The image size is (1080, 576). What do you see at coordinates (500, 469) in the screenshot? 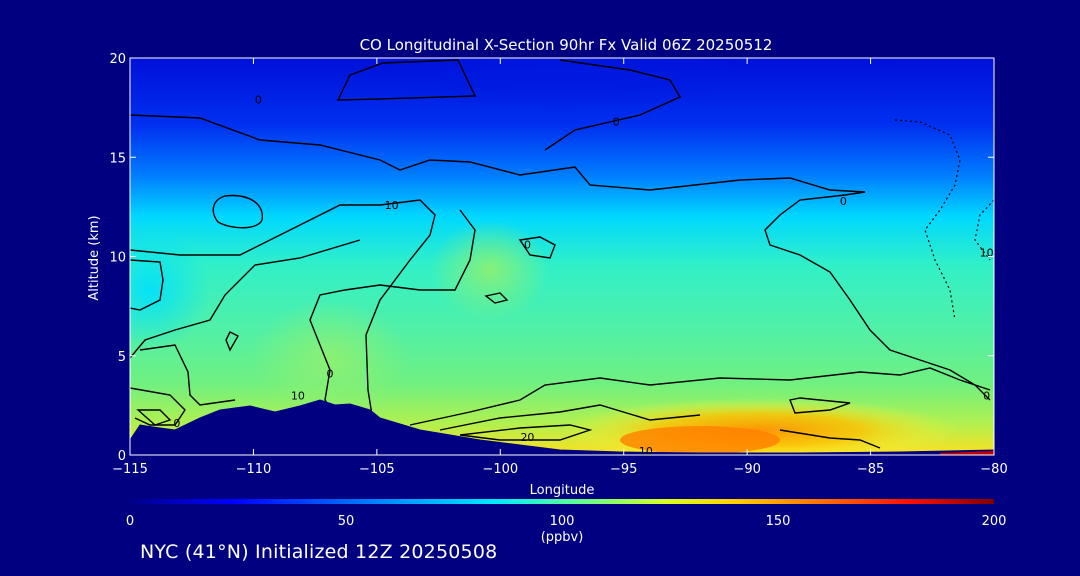
I see `x-tick-label: −100` at bounding box center [500, 469].